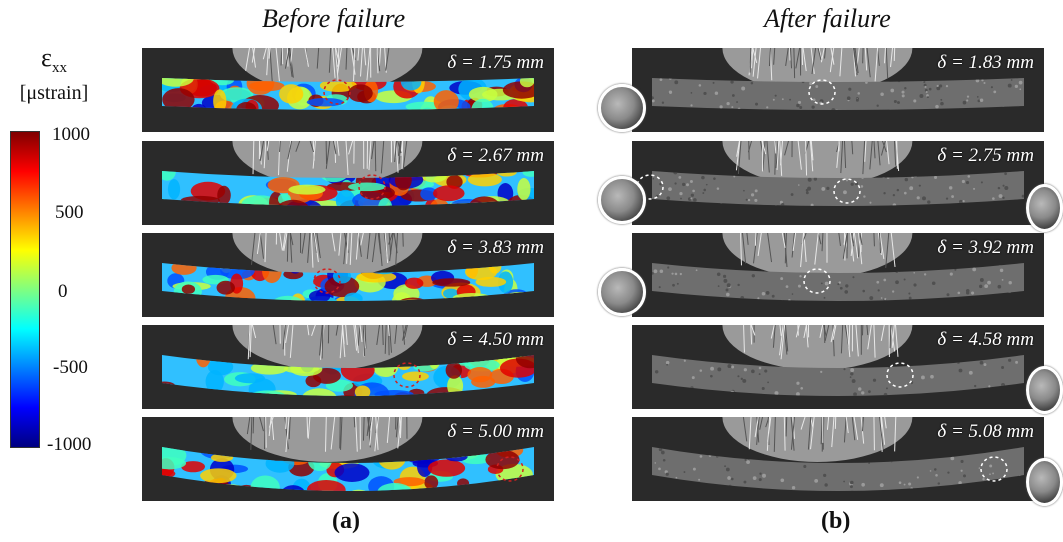 Image resolution: width=1063 pixels, height=542 pixels. What do you see at coordinates (54, 63) in the screenshot?
I see `colorbar-title: εxx` at bounding box center [54, 63].